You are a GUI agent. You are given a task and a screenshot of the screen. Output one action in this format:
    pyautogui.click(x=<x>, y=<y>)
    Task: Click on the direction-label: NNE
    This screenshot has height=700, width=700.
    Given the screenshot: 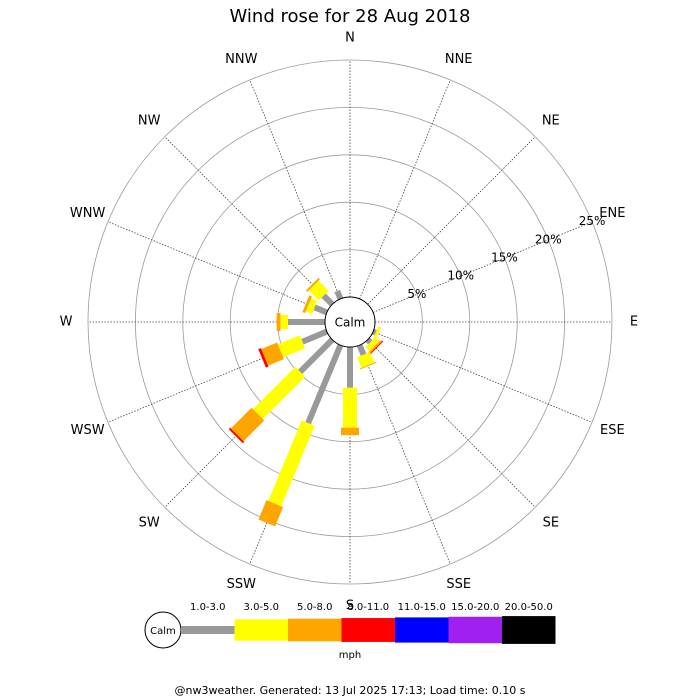 What is the action you would take?
    pyautogui.click(x=459, y=59)
    